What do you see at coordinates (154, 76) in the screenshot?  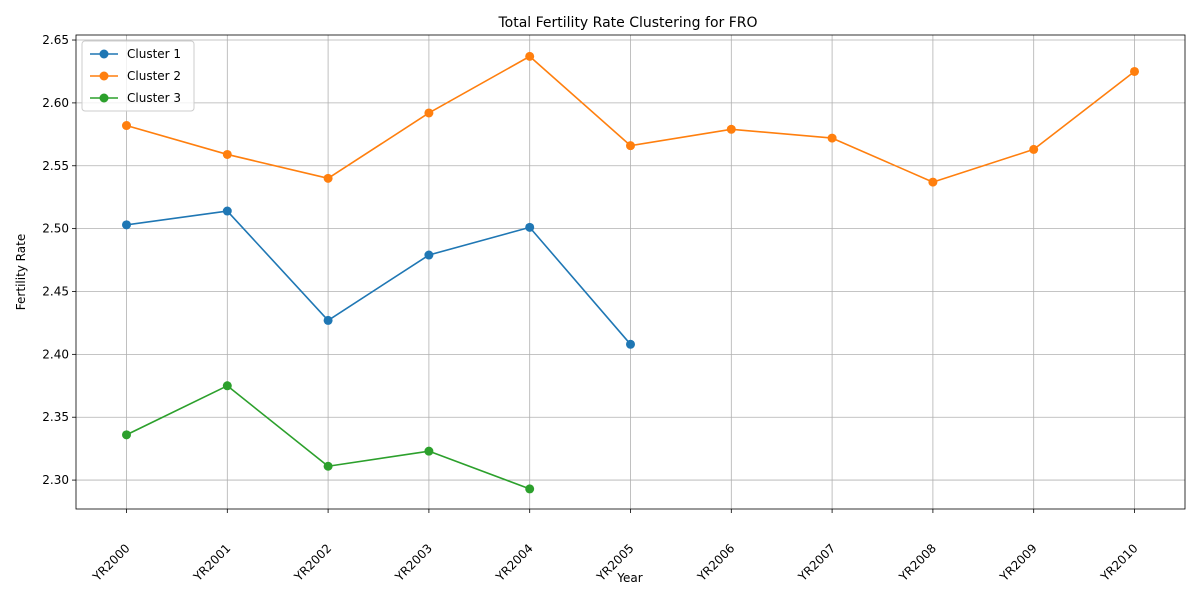 I see `legend-label: Cluster 2` at bounding box center [154, 76].